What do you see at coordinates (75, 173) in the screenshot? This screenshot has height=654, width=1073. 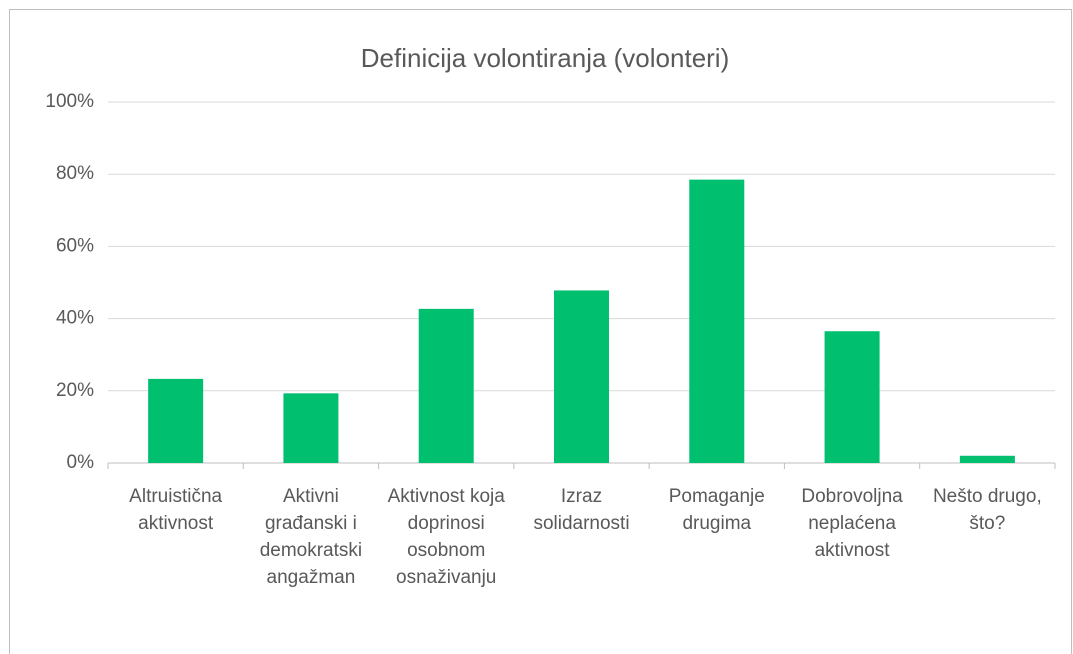 I see `y-tick-label: 80%` at bounding box center [75, 173].